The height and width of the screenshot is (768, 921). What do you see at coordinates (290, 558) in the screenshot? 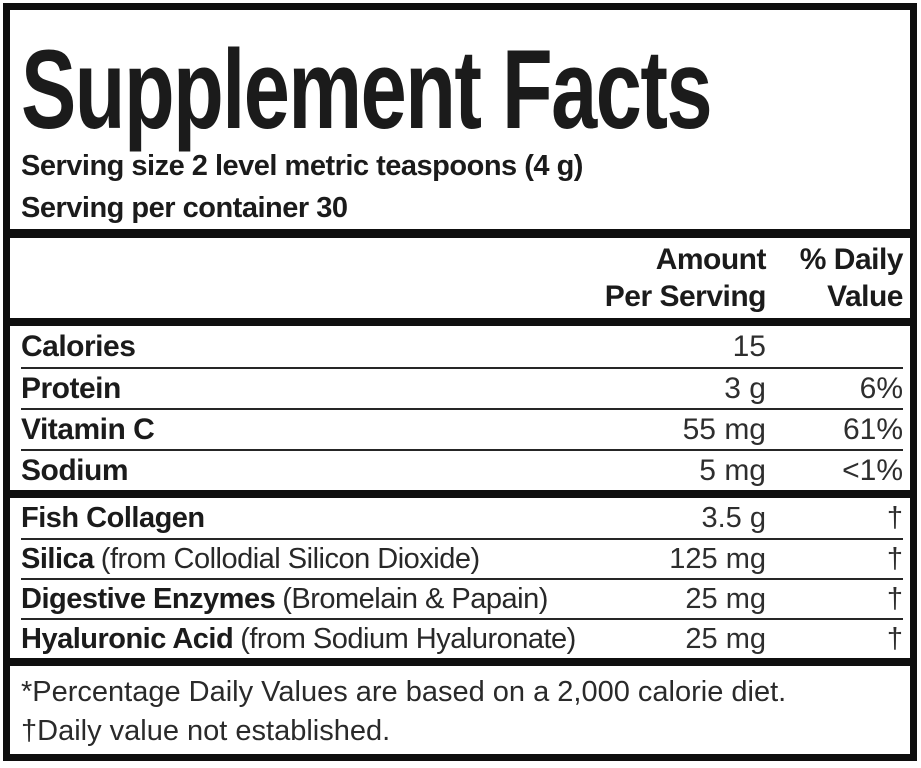
I see `ingredient-detail: (from Collodial Silicon Dioxide)` at bounding box center [290, 558].